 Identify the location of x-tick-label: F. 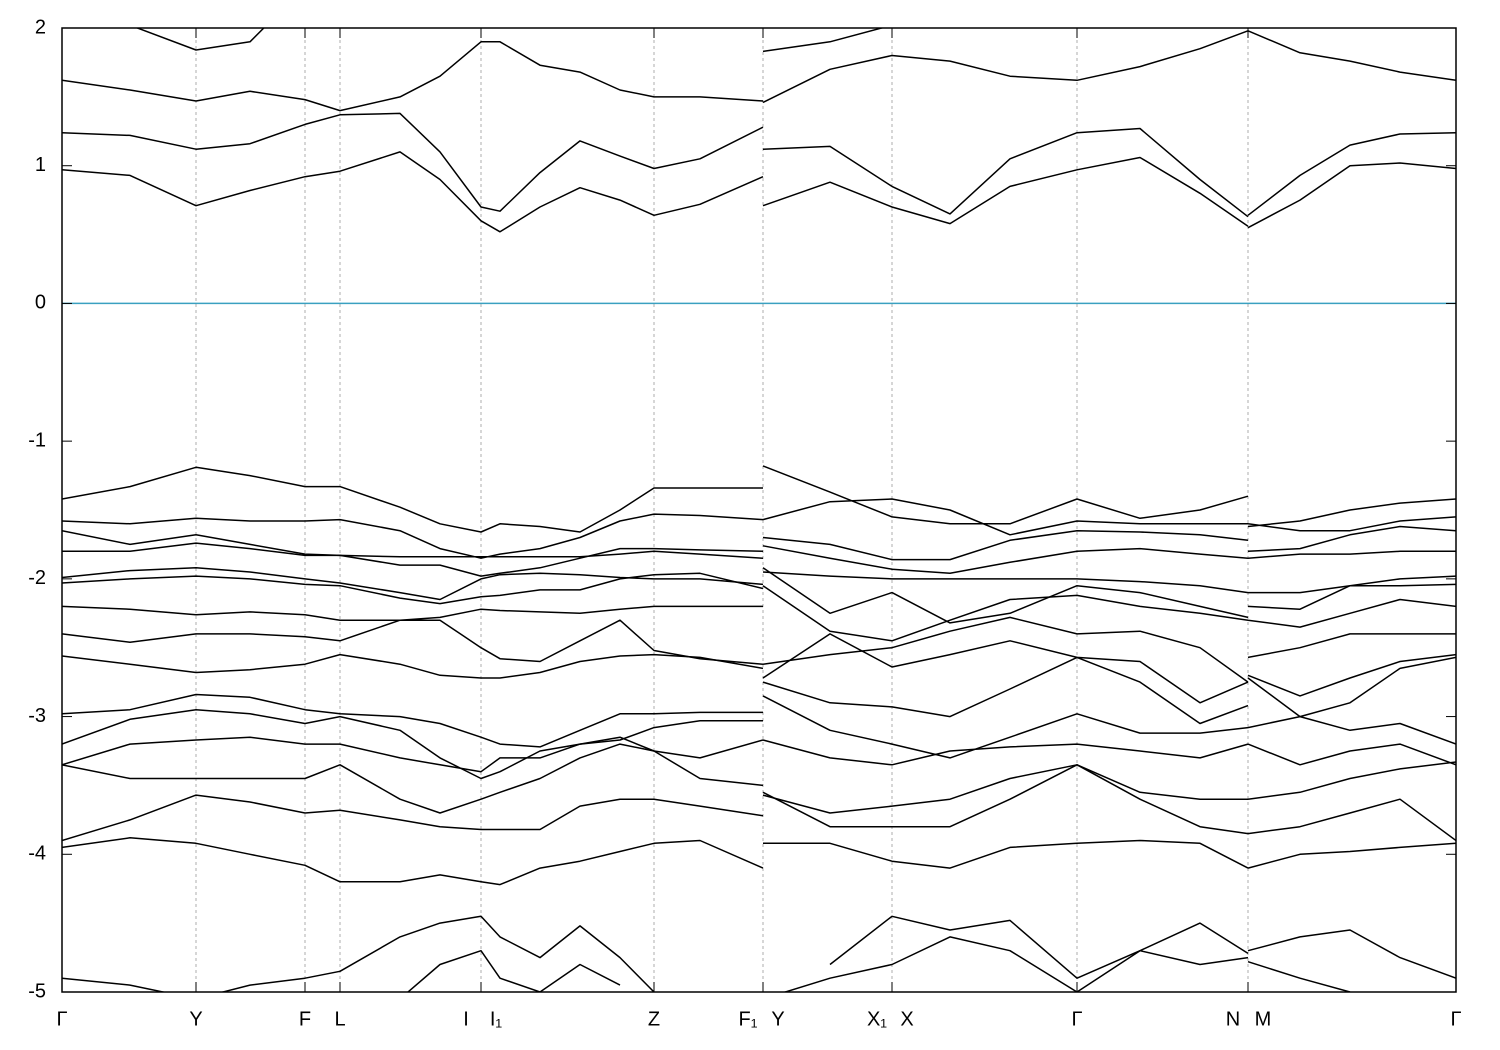
(305, 1019).